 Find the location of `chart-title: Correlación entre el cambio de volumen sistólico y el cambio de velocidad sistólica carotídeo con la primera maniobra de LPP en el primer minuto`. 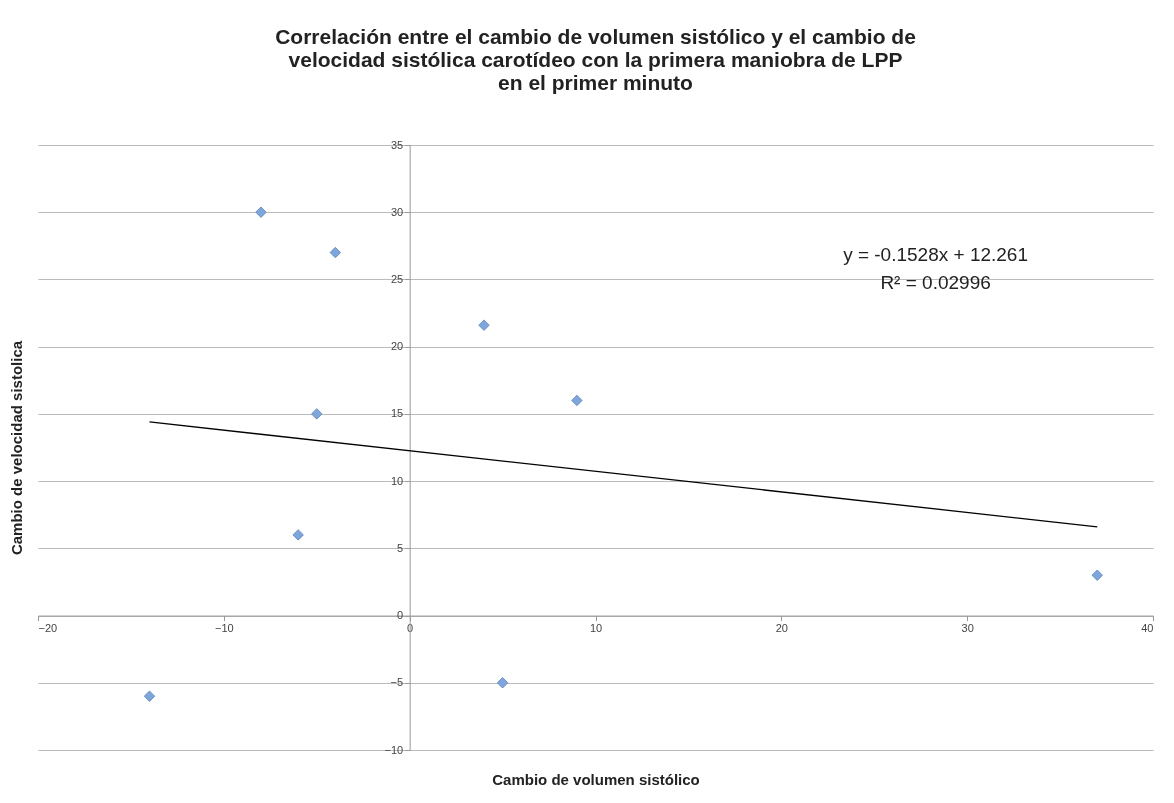

chart-title: Correlación entre el cambio de volumen sistólico y el cambio de velocidad sistólica carotídeo con la primera maniobra de LPP en el primer minuto is located at coordinates (595, 59).